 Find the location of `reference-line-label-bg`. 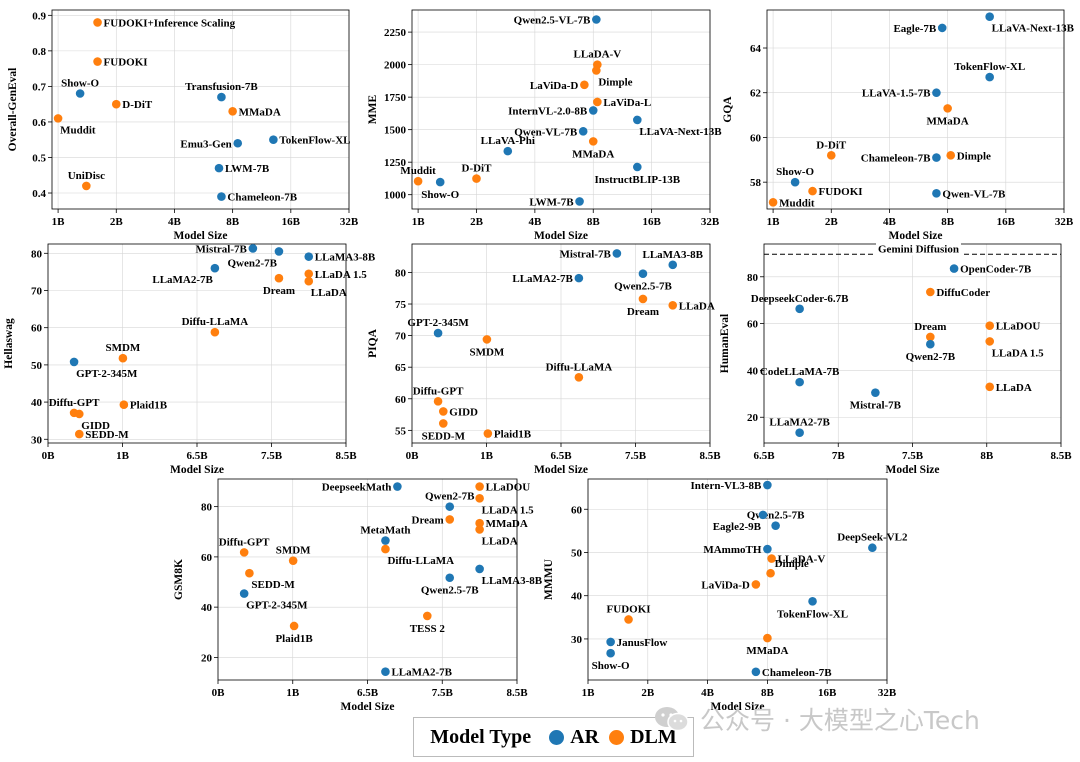

reference-line-label-bg is located at coordinates (918, 249).